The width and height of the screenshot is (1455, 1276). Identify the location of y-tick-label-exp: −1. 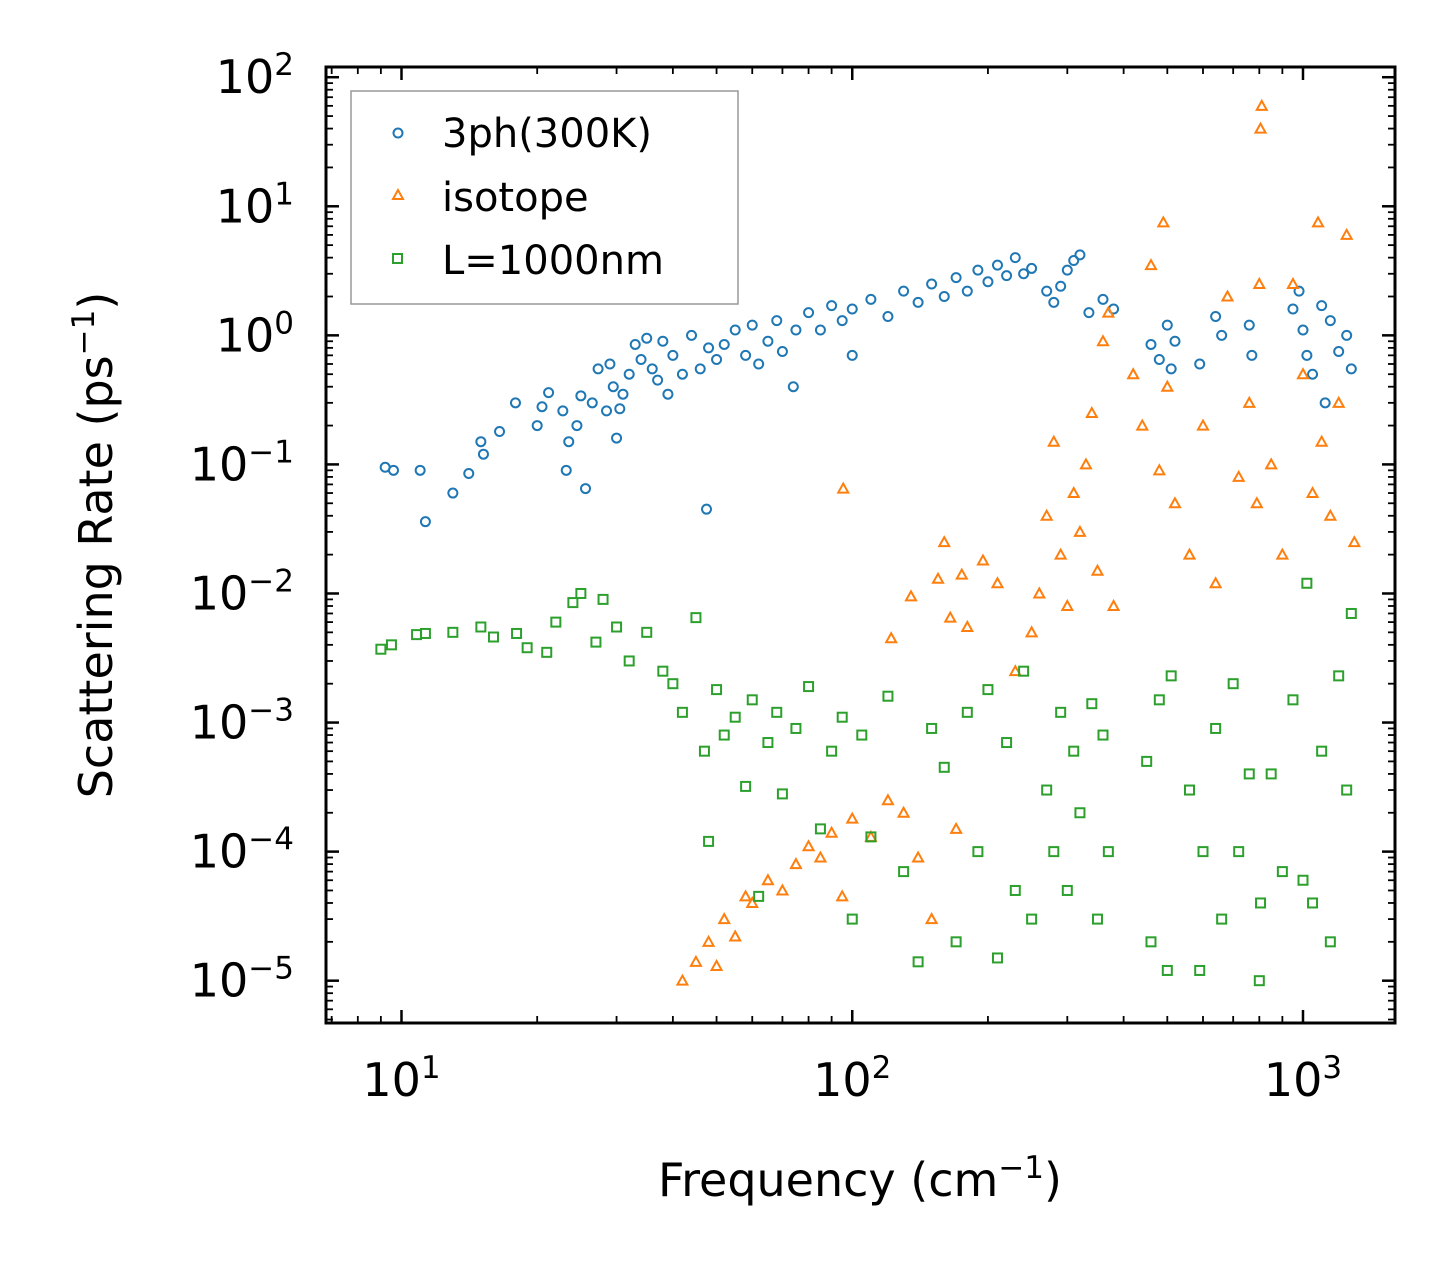
(271, 452).